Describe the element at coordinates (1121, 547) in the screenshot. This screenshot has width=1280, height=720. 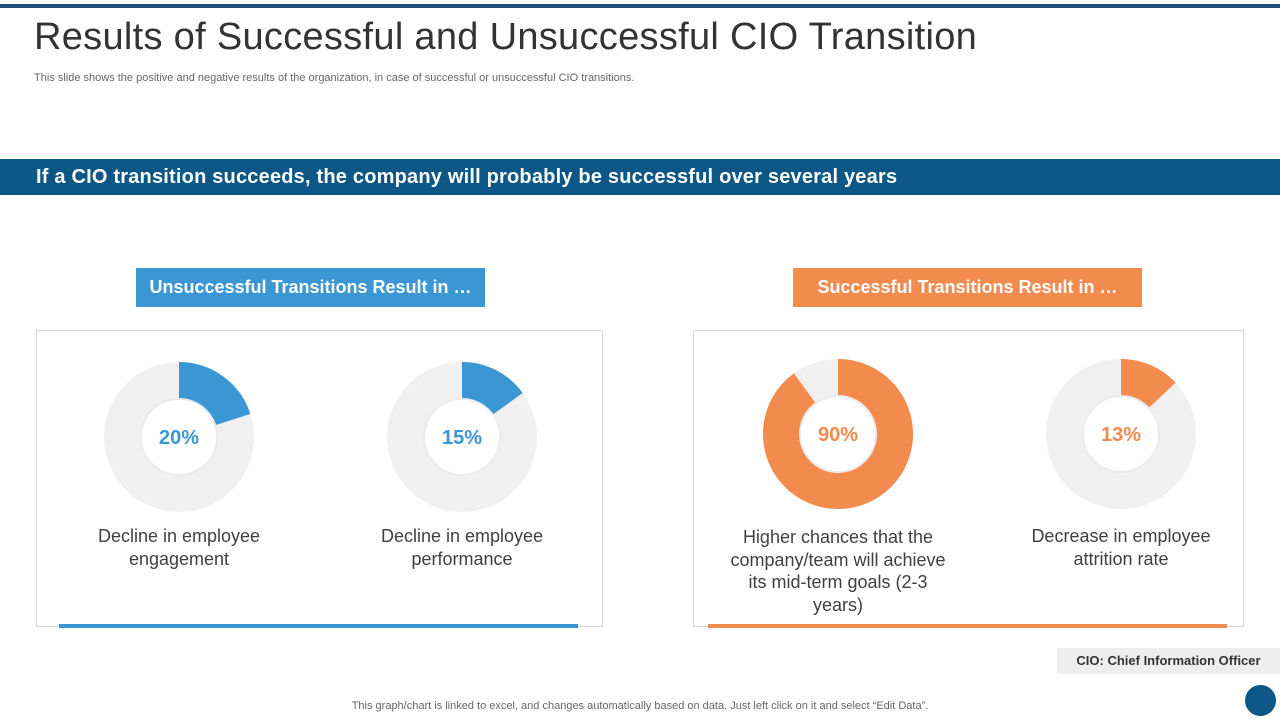
I see `label-attrition: Decrease in employee attrition rate` at that location.